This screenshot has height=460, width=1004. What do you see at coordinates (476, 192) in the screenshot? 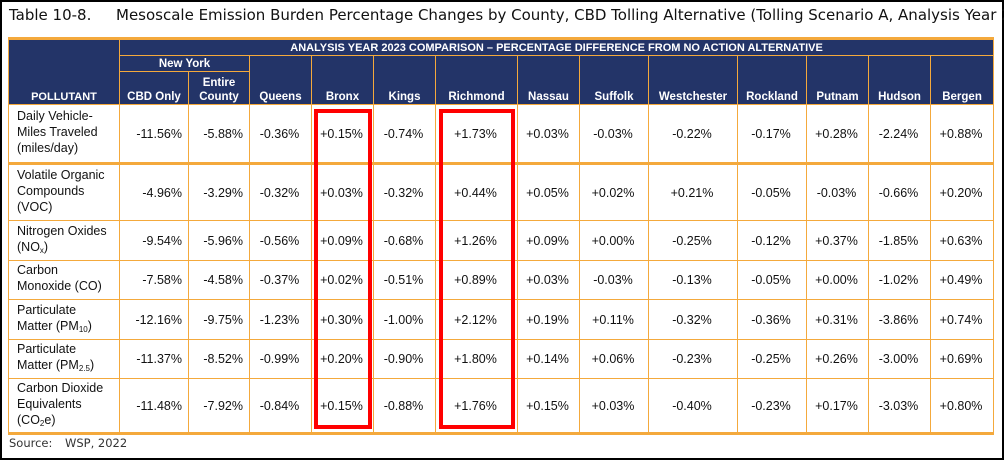
I see `value-cell: +0.44%` at bounding box center [476, 192].